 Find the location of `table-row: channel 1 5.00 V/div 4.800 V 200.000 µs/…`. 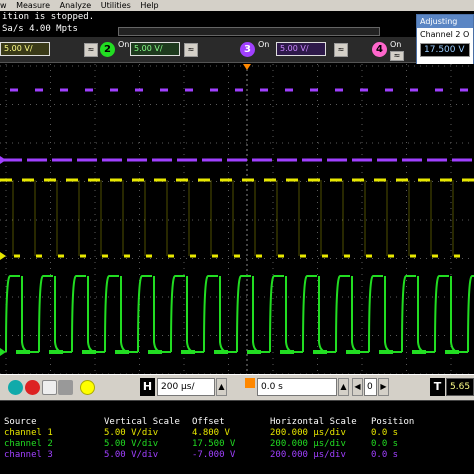

table-row: channel 1 5.00 V/div 4.800 V 200.000 µs/… is located at coordinates (237, 433).